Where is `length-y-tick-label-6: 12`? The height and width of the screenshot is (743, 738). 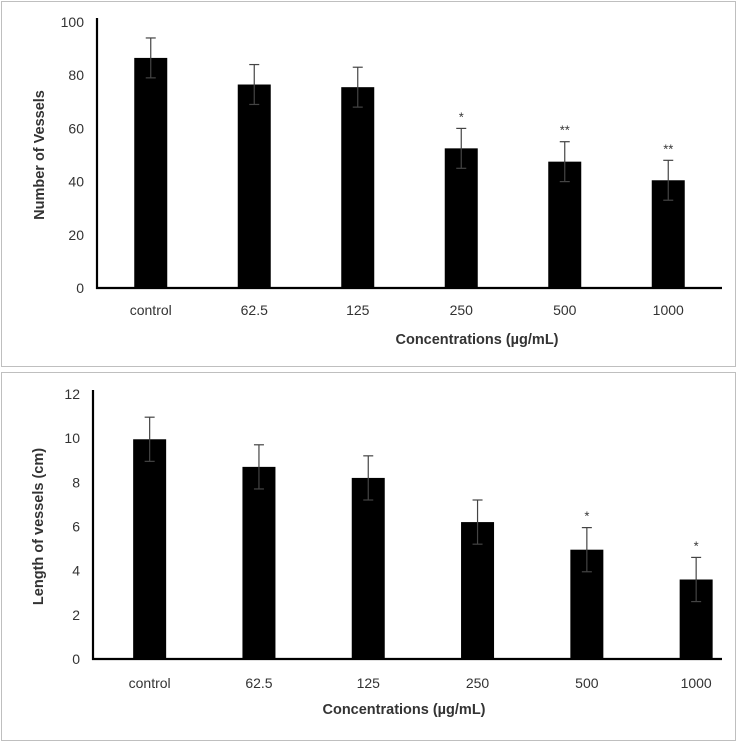 length-y-tick-label-6: 12 is located at coordinates (72, 394).